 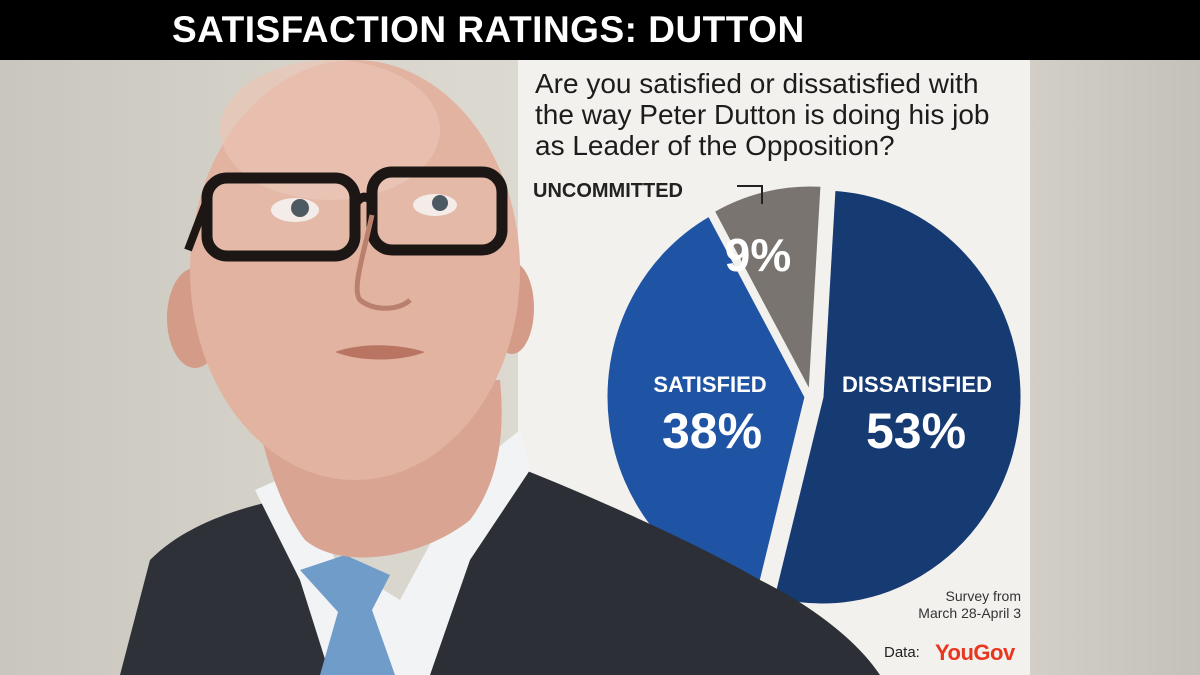 I want to click on label-satisfied-value: 38%, so click(x=712, y=431).